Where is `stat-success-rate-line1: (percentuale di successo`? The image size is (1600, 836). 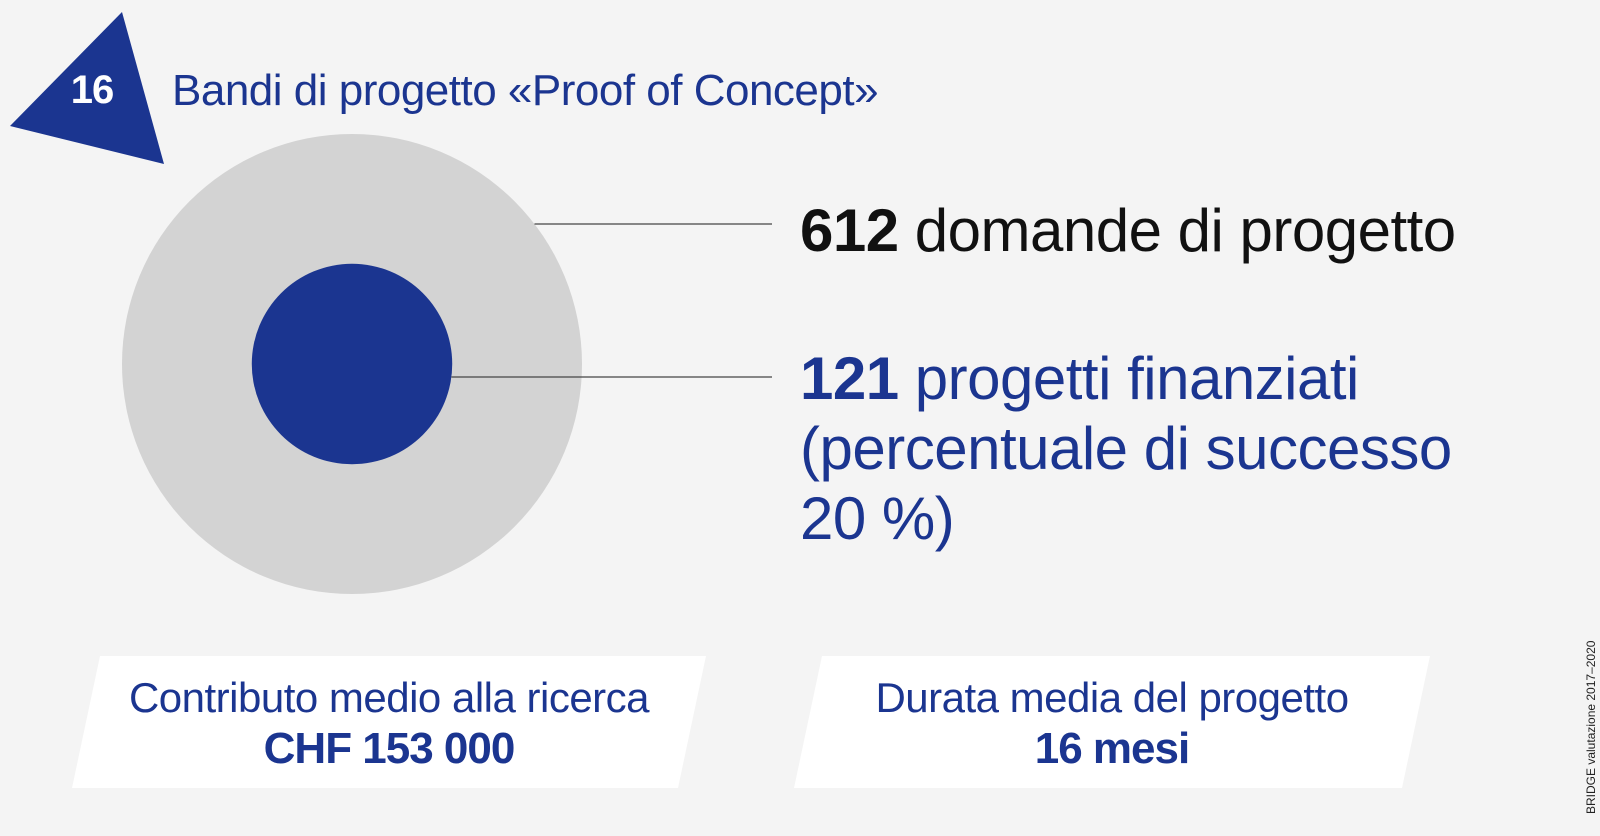
stat-success-rate-line1: (percentuale di successo is located at coordinates (1126, 448).